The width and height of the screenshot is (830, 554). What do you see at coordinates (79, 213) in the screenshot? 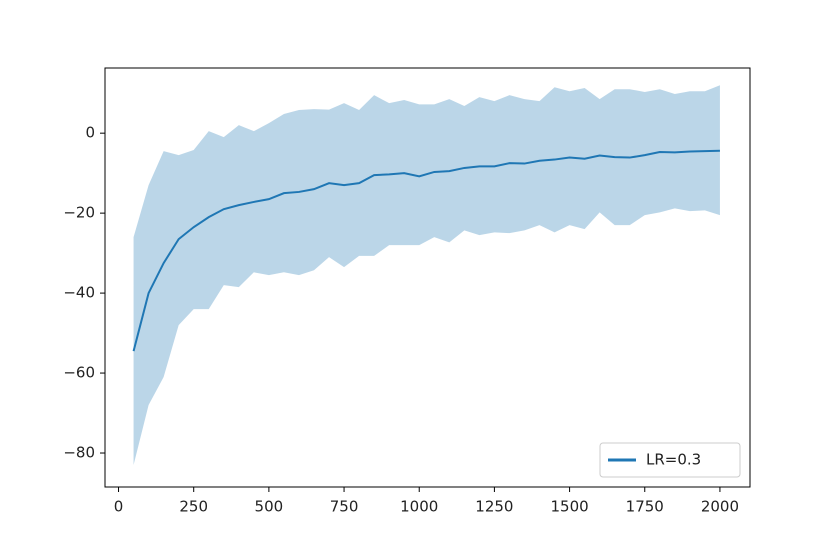
I see `y-tick-label: −20` at bounding box center [79, 213].